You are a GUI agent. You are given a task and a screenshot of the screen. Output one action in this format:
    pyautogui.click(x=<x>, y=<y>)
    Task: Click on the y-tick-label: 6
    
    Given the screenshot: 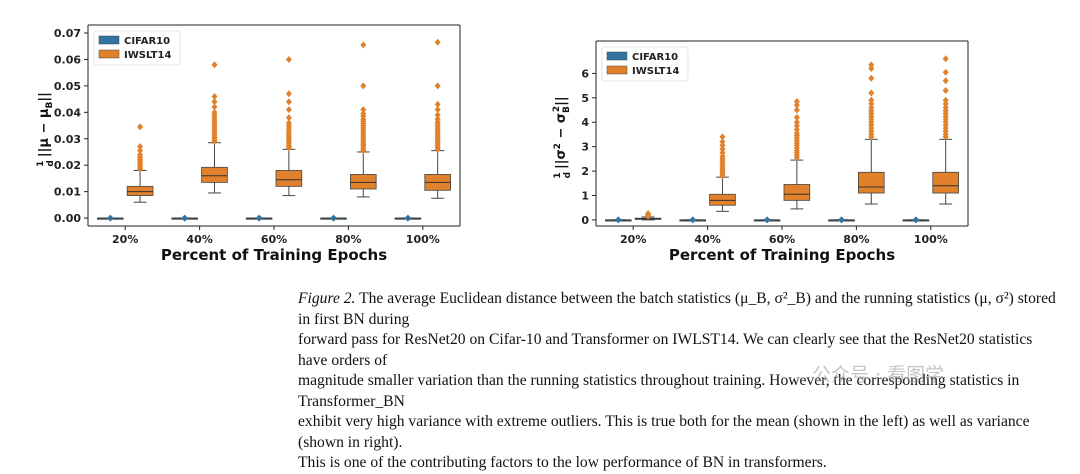 What is the action you would take?
    pyautogui.click(x=585, y=73)
    